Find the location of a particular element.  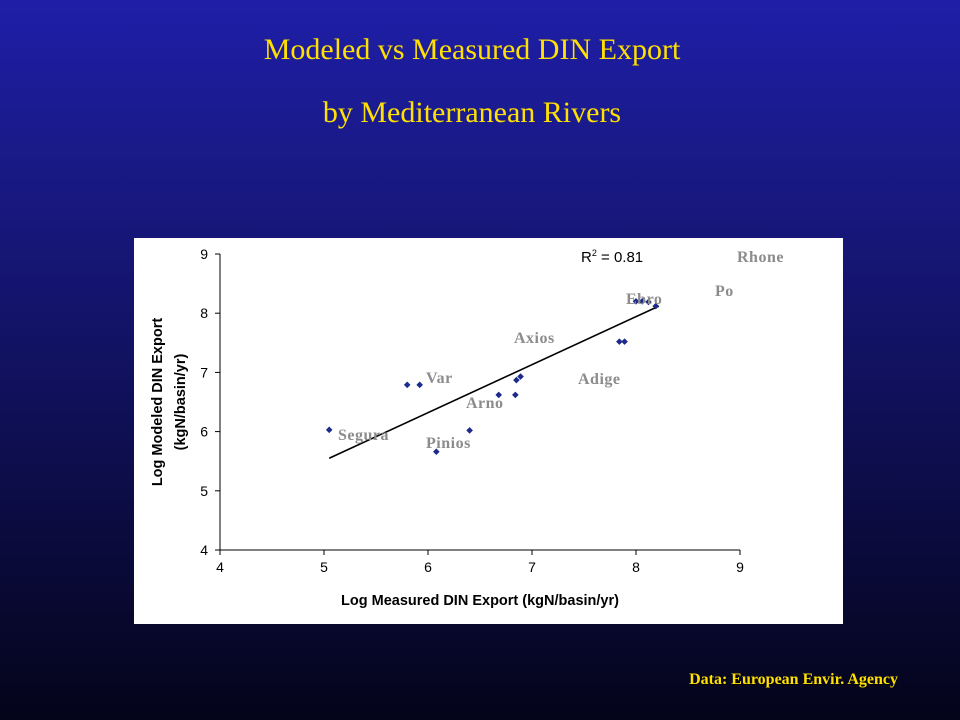

slide-subtitle: by Mediterranean Rivers is located at coordinates (472, 112).